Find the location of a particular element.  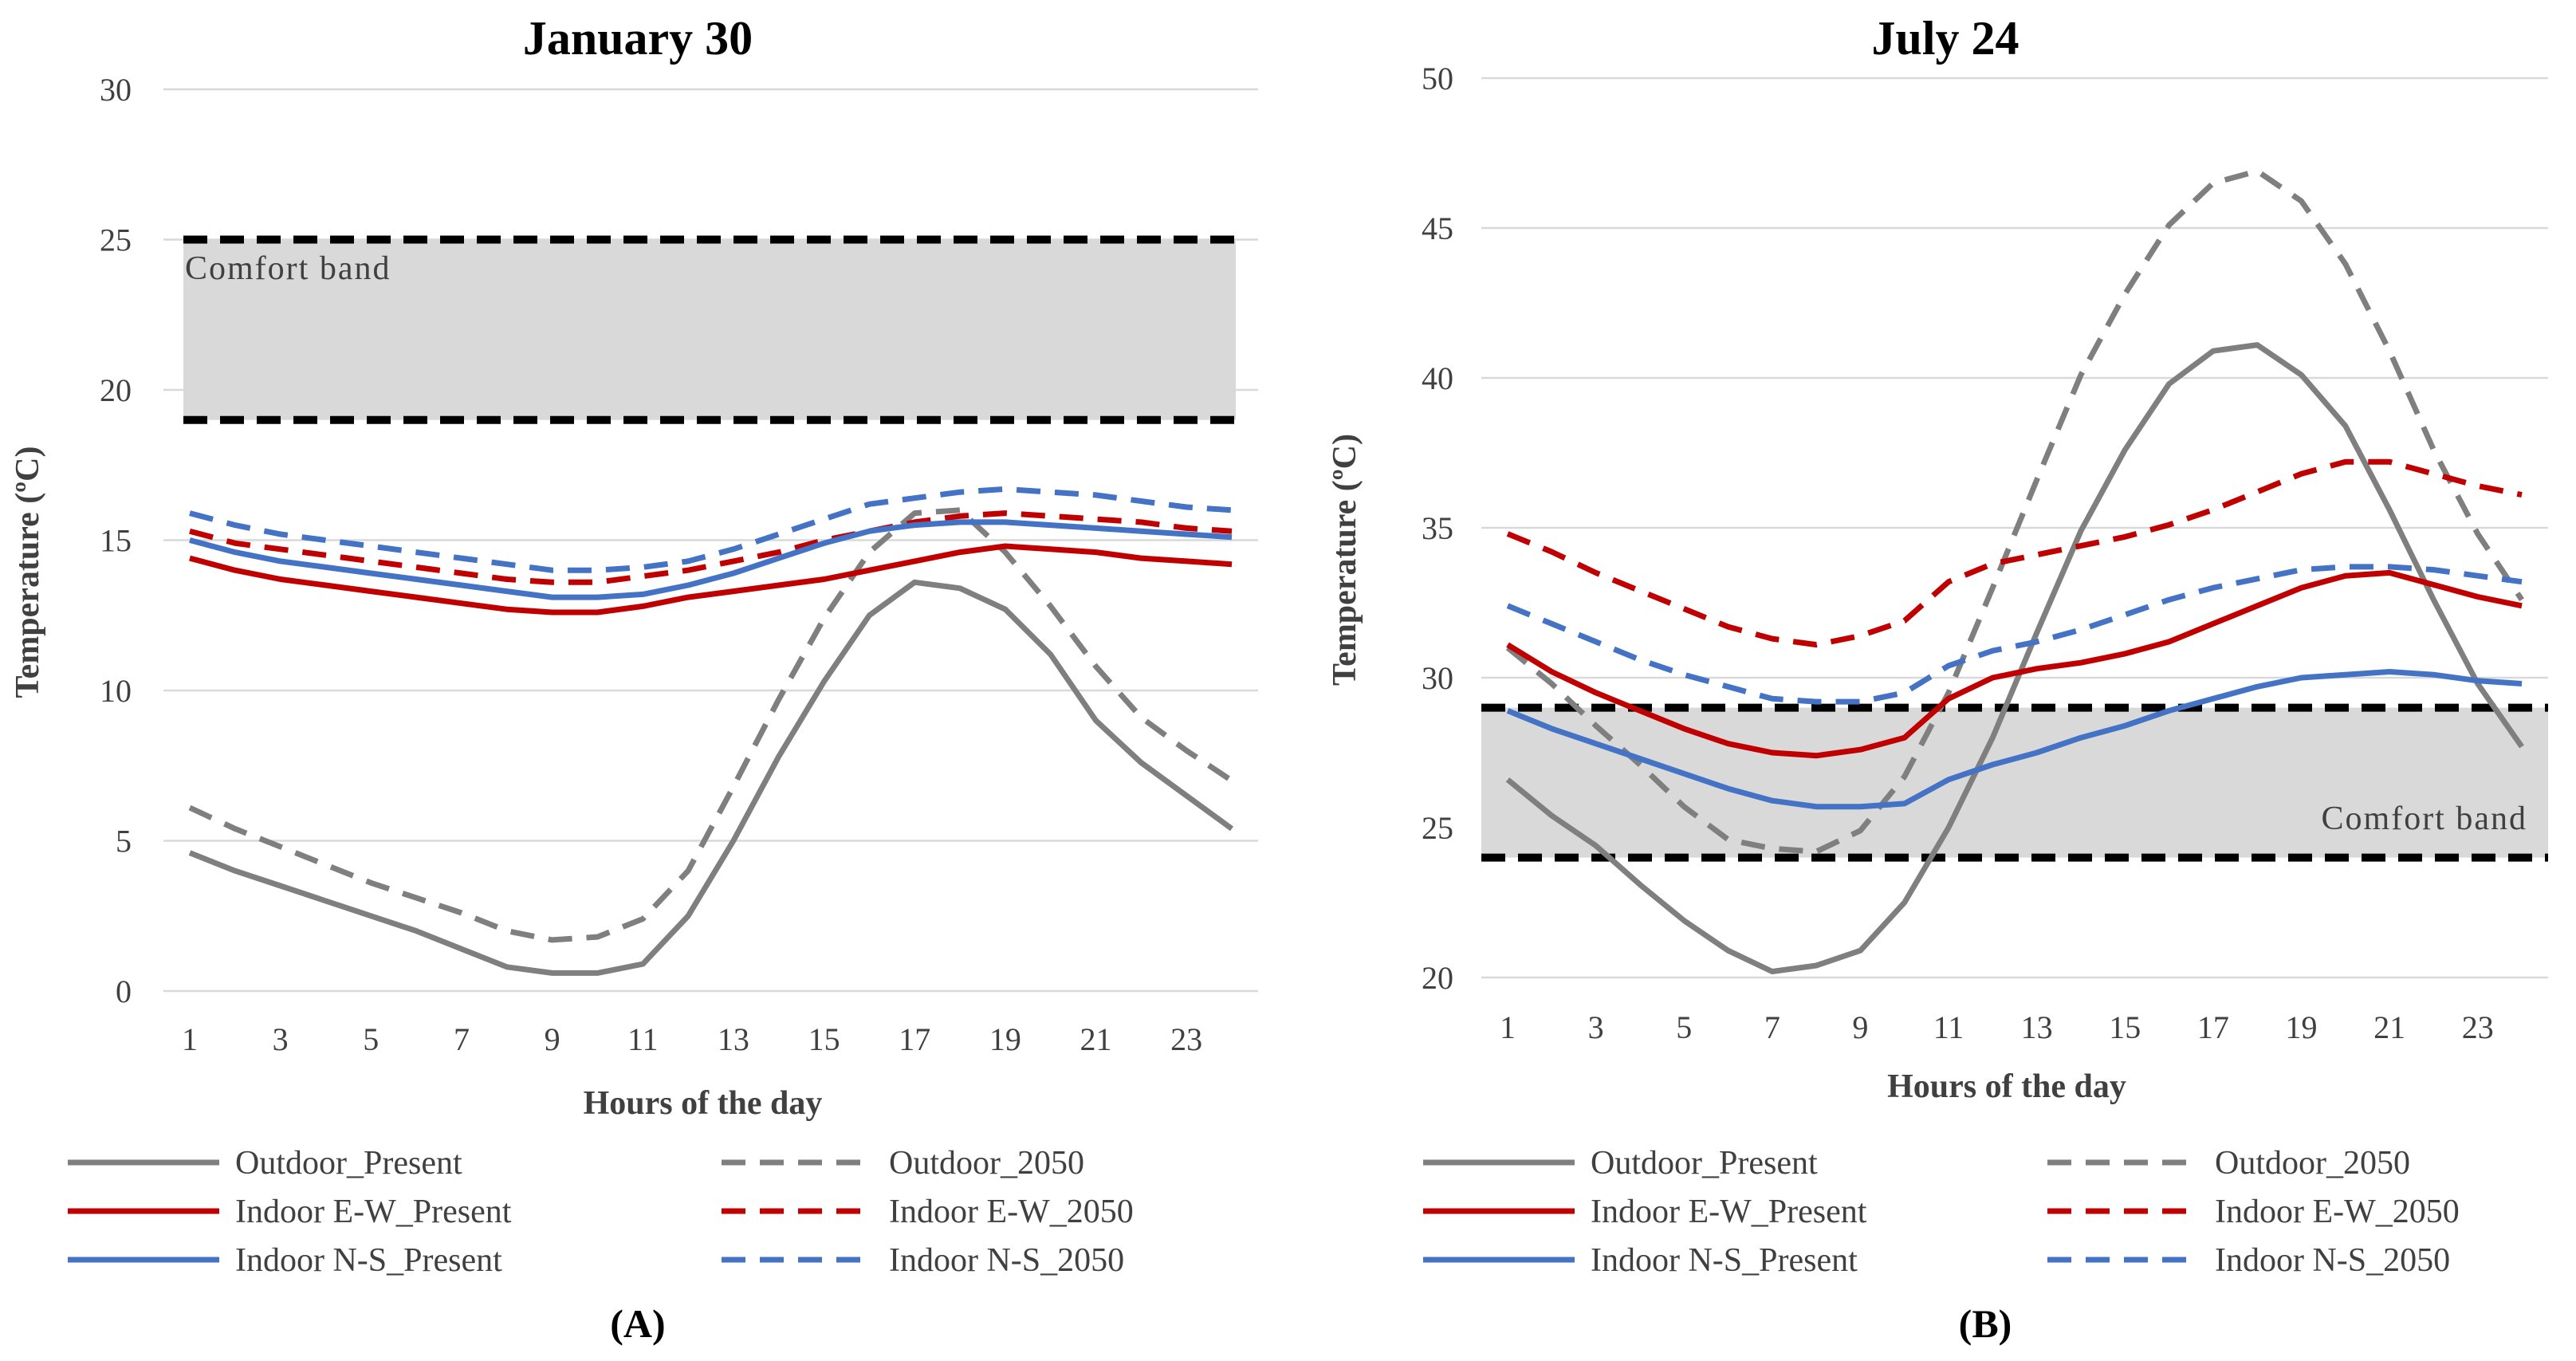

y-tick-label: 0 is located at coordinates (124, 992).